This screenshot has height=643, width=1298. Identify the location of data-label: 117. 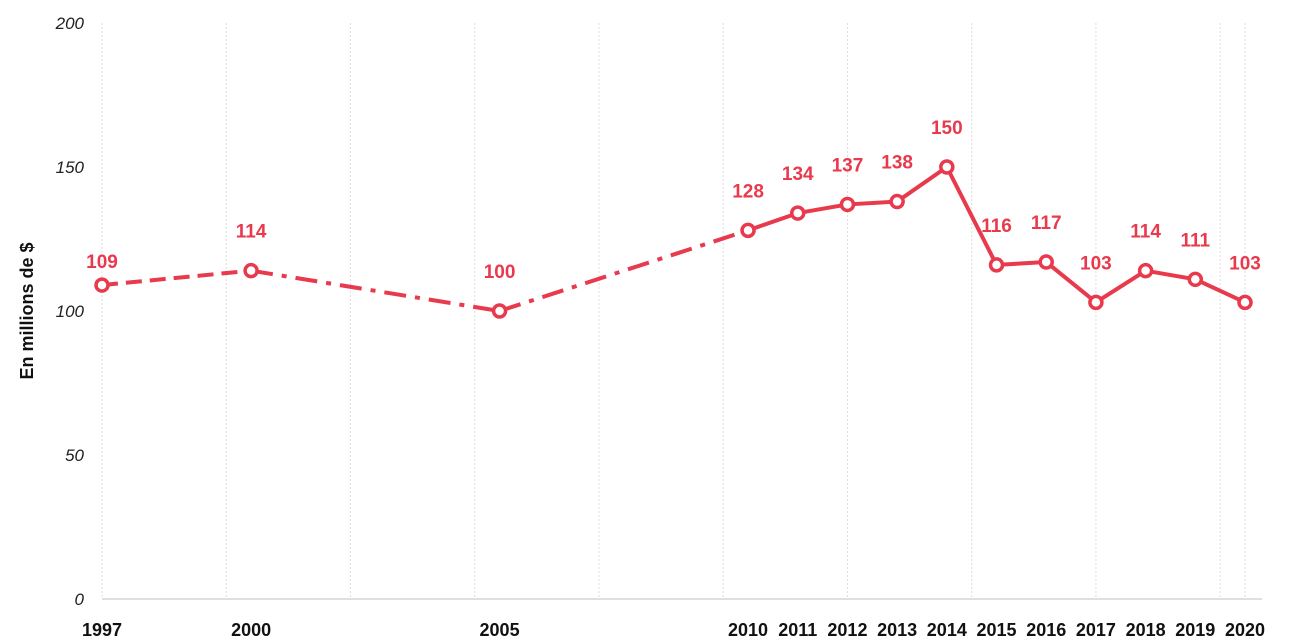
(1046, 223).